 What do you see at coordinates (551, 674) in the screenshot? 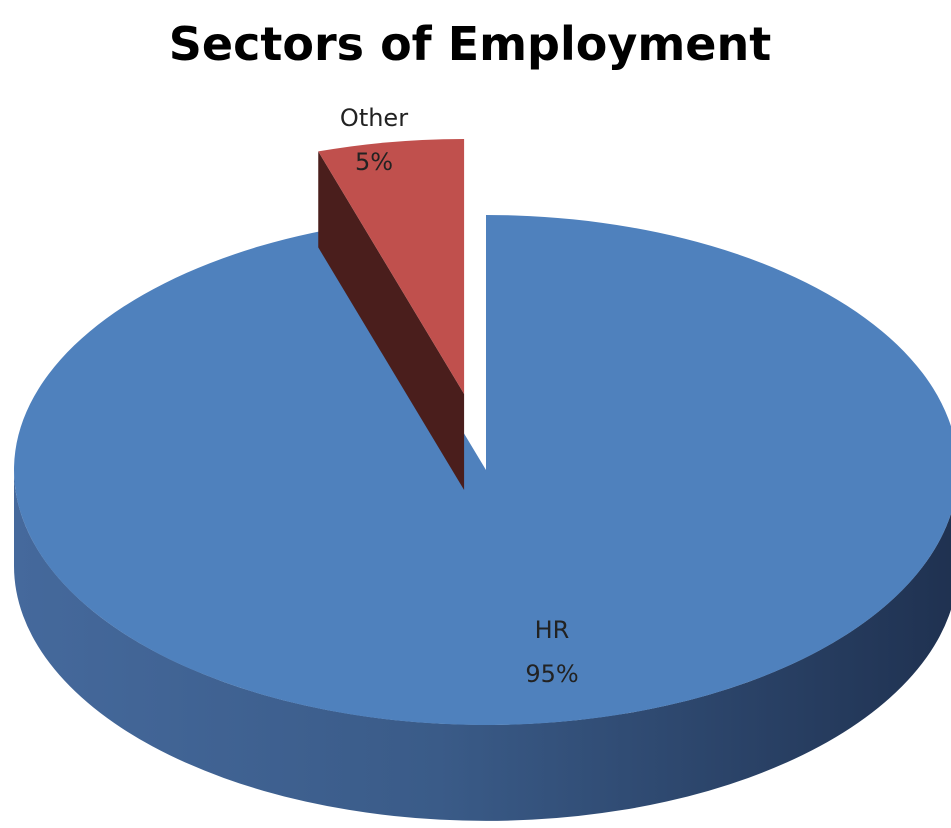
I see `slice-label-hr-percent: 95%` at bounding box center [551, 674].